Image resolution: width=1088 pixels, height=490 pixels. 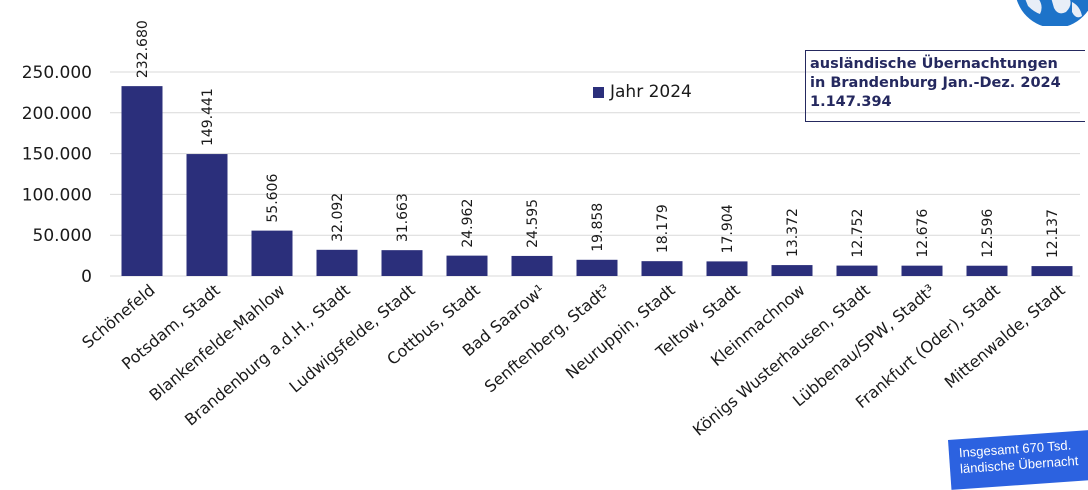 What do you see at coordinates (273, 198) in the screenshot?
I see `data-label: 55.606` at bounding box center [273, 198].